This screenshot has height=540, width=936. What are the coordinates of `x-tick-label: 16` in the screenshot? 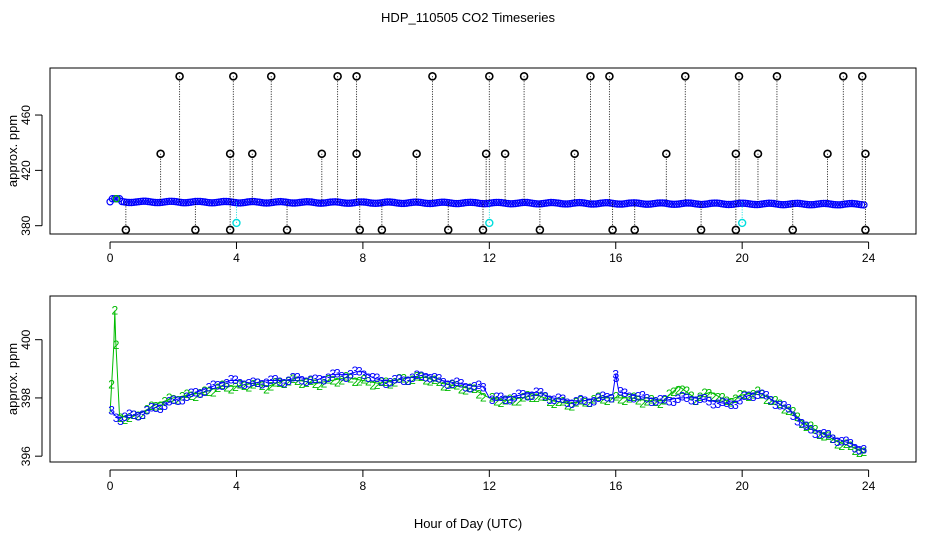 It's located at (616, 486).